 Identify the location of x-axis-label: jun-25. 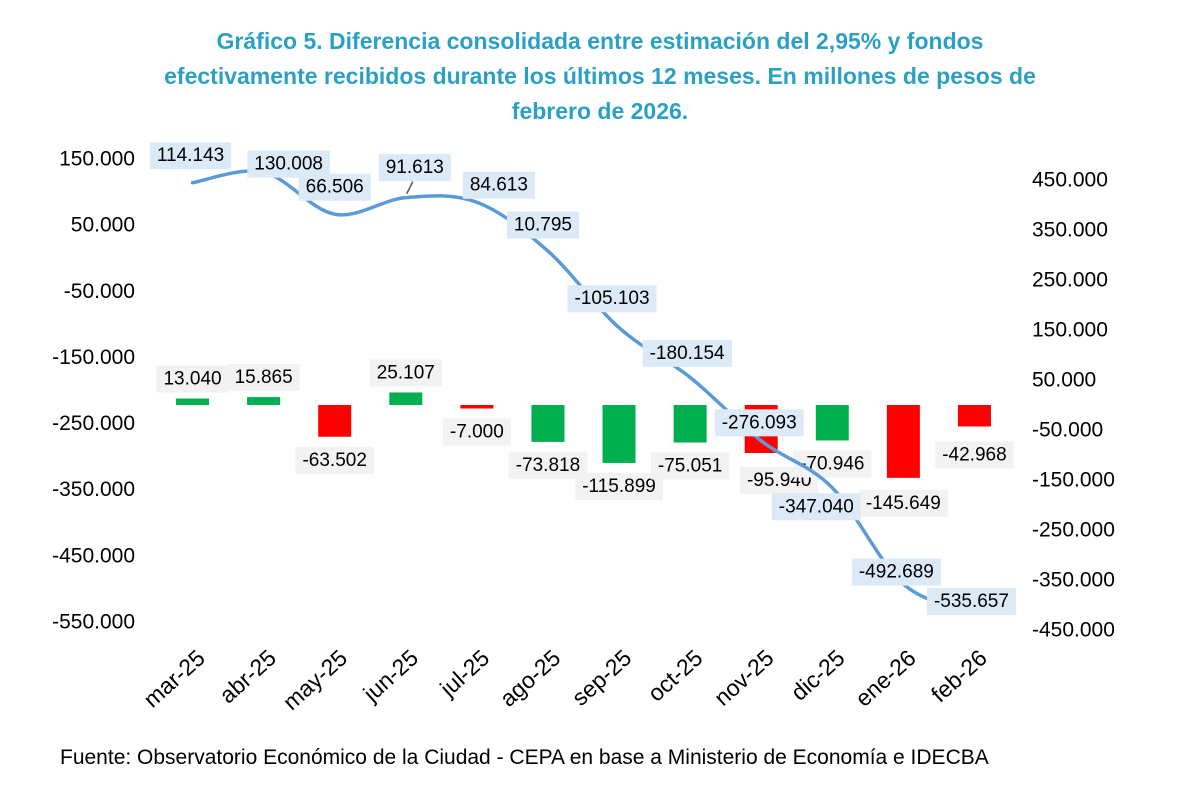
(390, 675).